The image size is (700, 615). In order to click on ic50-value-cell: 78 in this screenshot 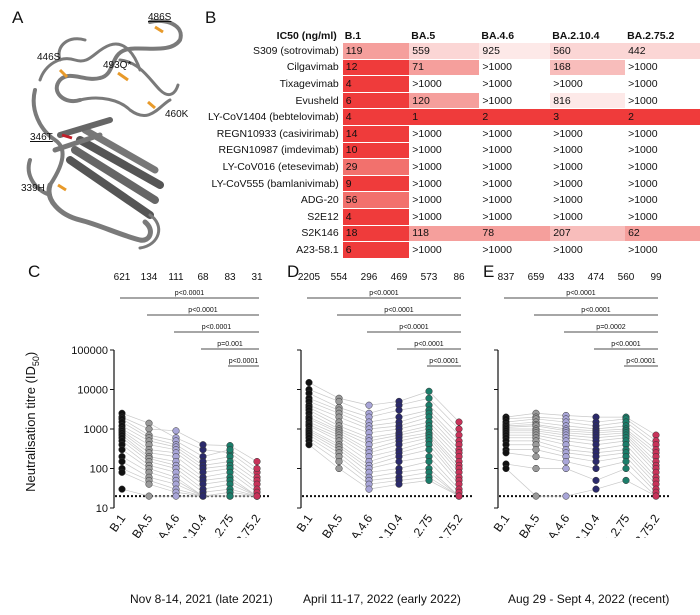, I will do `click(515, 234)`.